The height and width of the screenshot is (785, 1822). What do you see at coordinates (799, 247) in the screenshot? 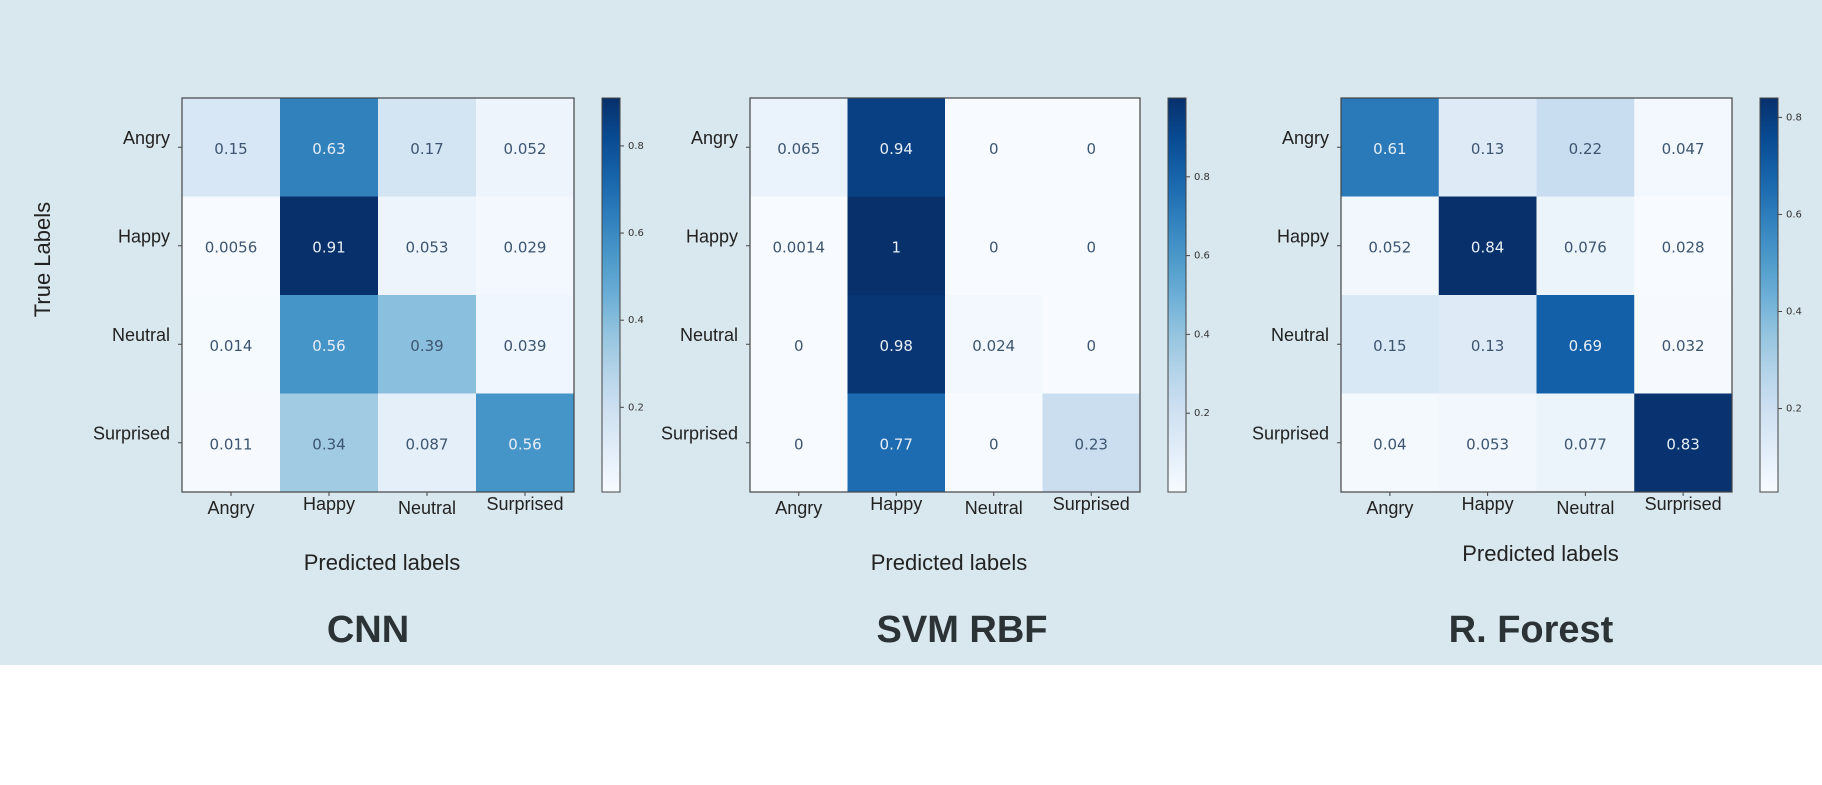
I see `cell-value-label: 0.0014` at bounding box center [799, 247].